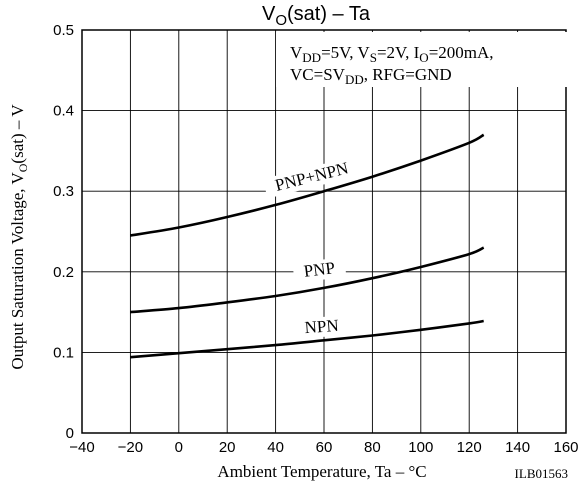 This screenshot has height=487, width=582. I want to click on x-tick-label: 80, so click(372, 447).